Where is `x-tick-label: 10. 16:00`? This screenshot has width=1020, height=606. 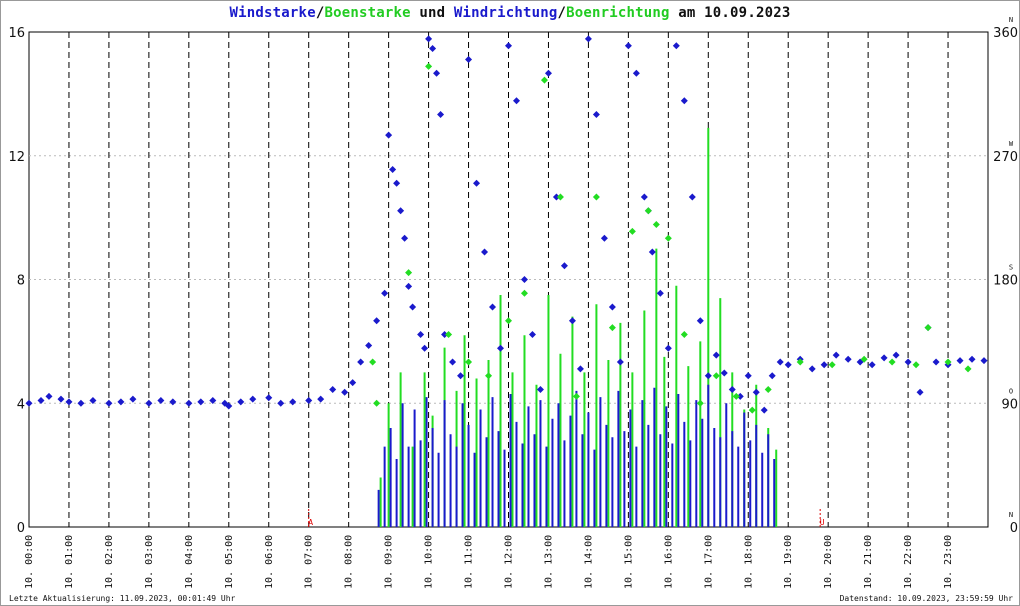
x-tick-label: 10. 16:00 is located at coordinates (668, 562).